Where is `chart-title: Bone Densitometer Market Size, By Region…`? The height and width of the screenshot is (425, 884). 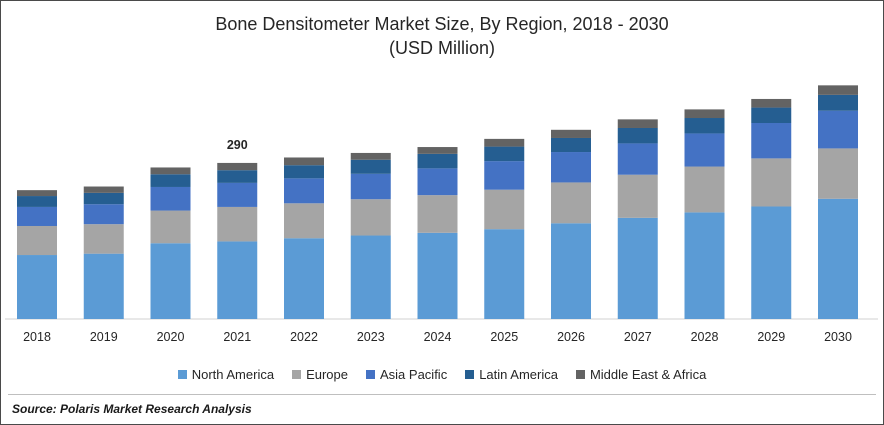 chart-title: Bone Densitometer Market Size, By Region… is located at coordinates (442, 24).